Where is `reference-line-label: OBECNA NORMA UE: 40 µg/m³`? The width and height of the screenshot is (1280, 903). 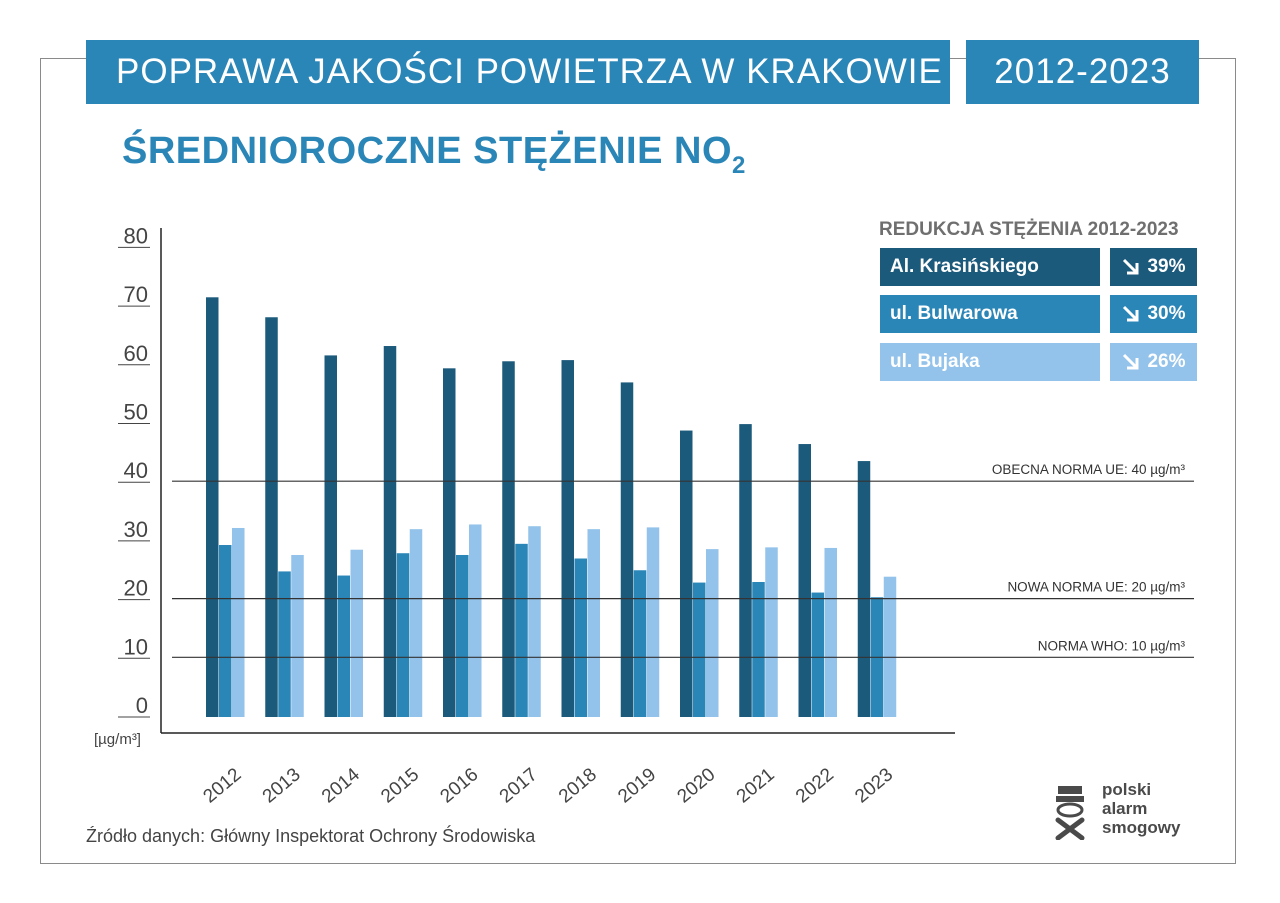 reference-line-label: OBECNA NORMA UE: 40 µg/m³ is located at coordinates (1089, 469).